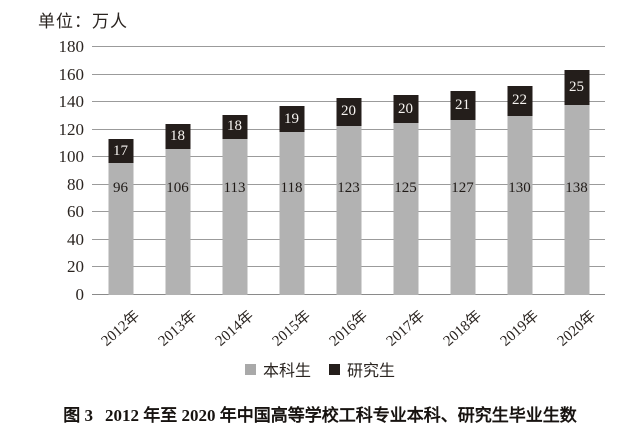 The height and width of the screenshot is (444, 640). What do you see at coordinates (405, 188) in the screenshot?
I see `undergrad-value-label: 125` at bounding box center [405, 188].